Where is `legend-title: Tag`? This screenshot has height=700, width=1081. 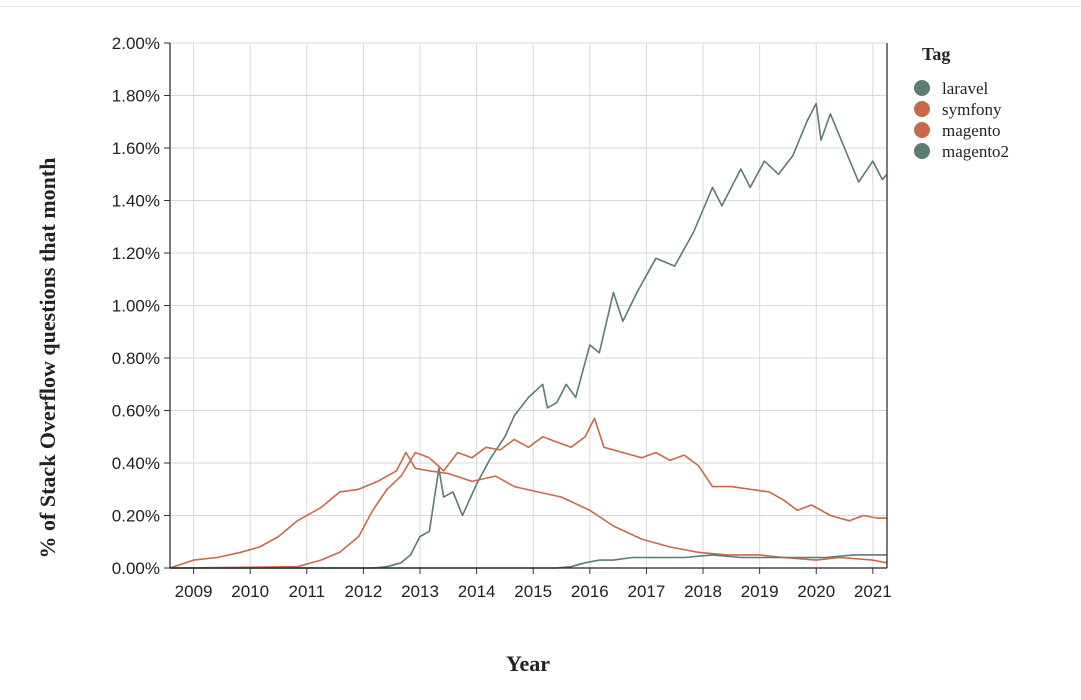
legend-title: Tag is located at coordinates (936, 54).